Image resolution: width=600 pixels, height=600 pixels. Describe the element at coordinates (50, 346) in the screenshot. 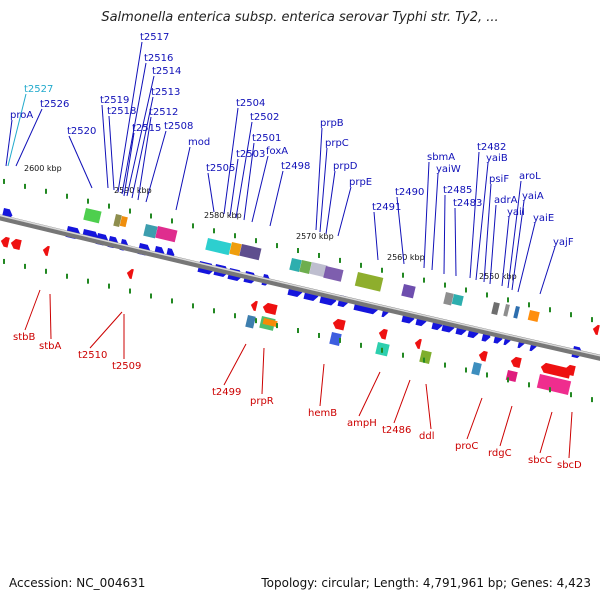

I see `gene-label-stbA: stbA` at that location.